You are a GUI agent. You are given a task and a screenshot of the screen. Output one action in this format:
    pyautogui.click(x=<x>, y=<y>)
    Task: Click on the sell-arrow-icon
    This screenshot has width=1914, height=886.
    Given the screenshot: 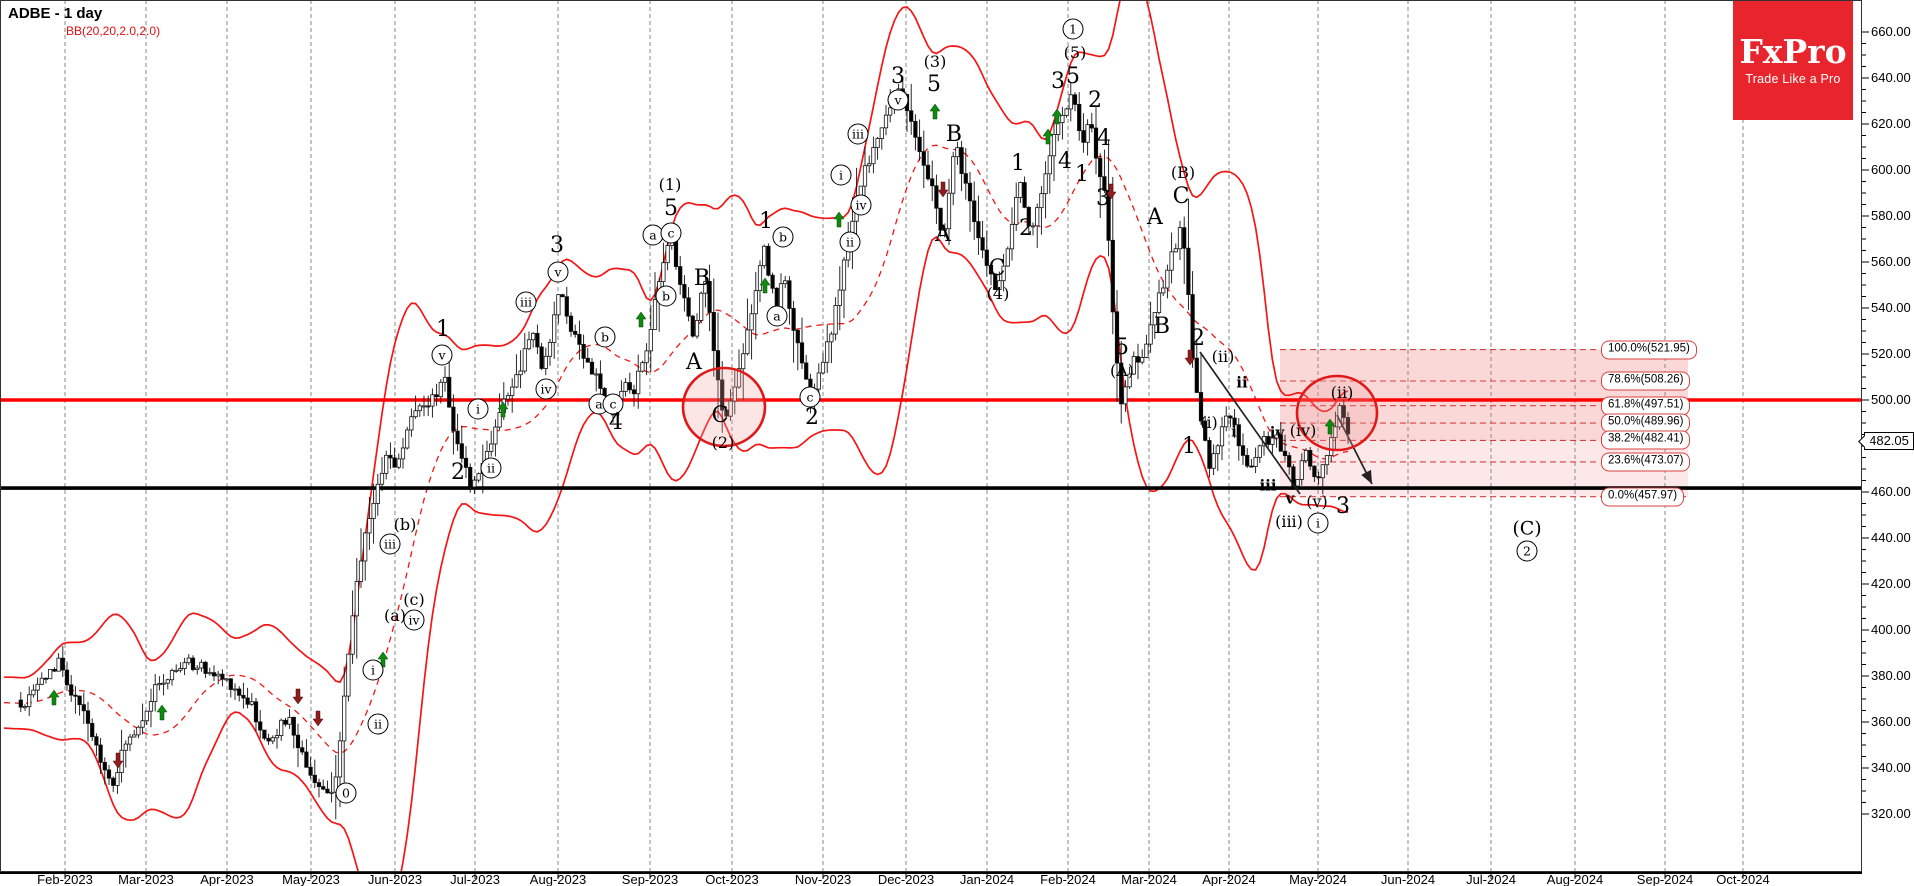 What is the action you would take?
    pyautogui.click(x=298, y=696)
    